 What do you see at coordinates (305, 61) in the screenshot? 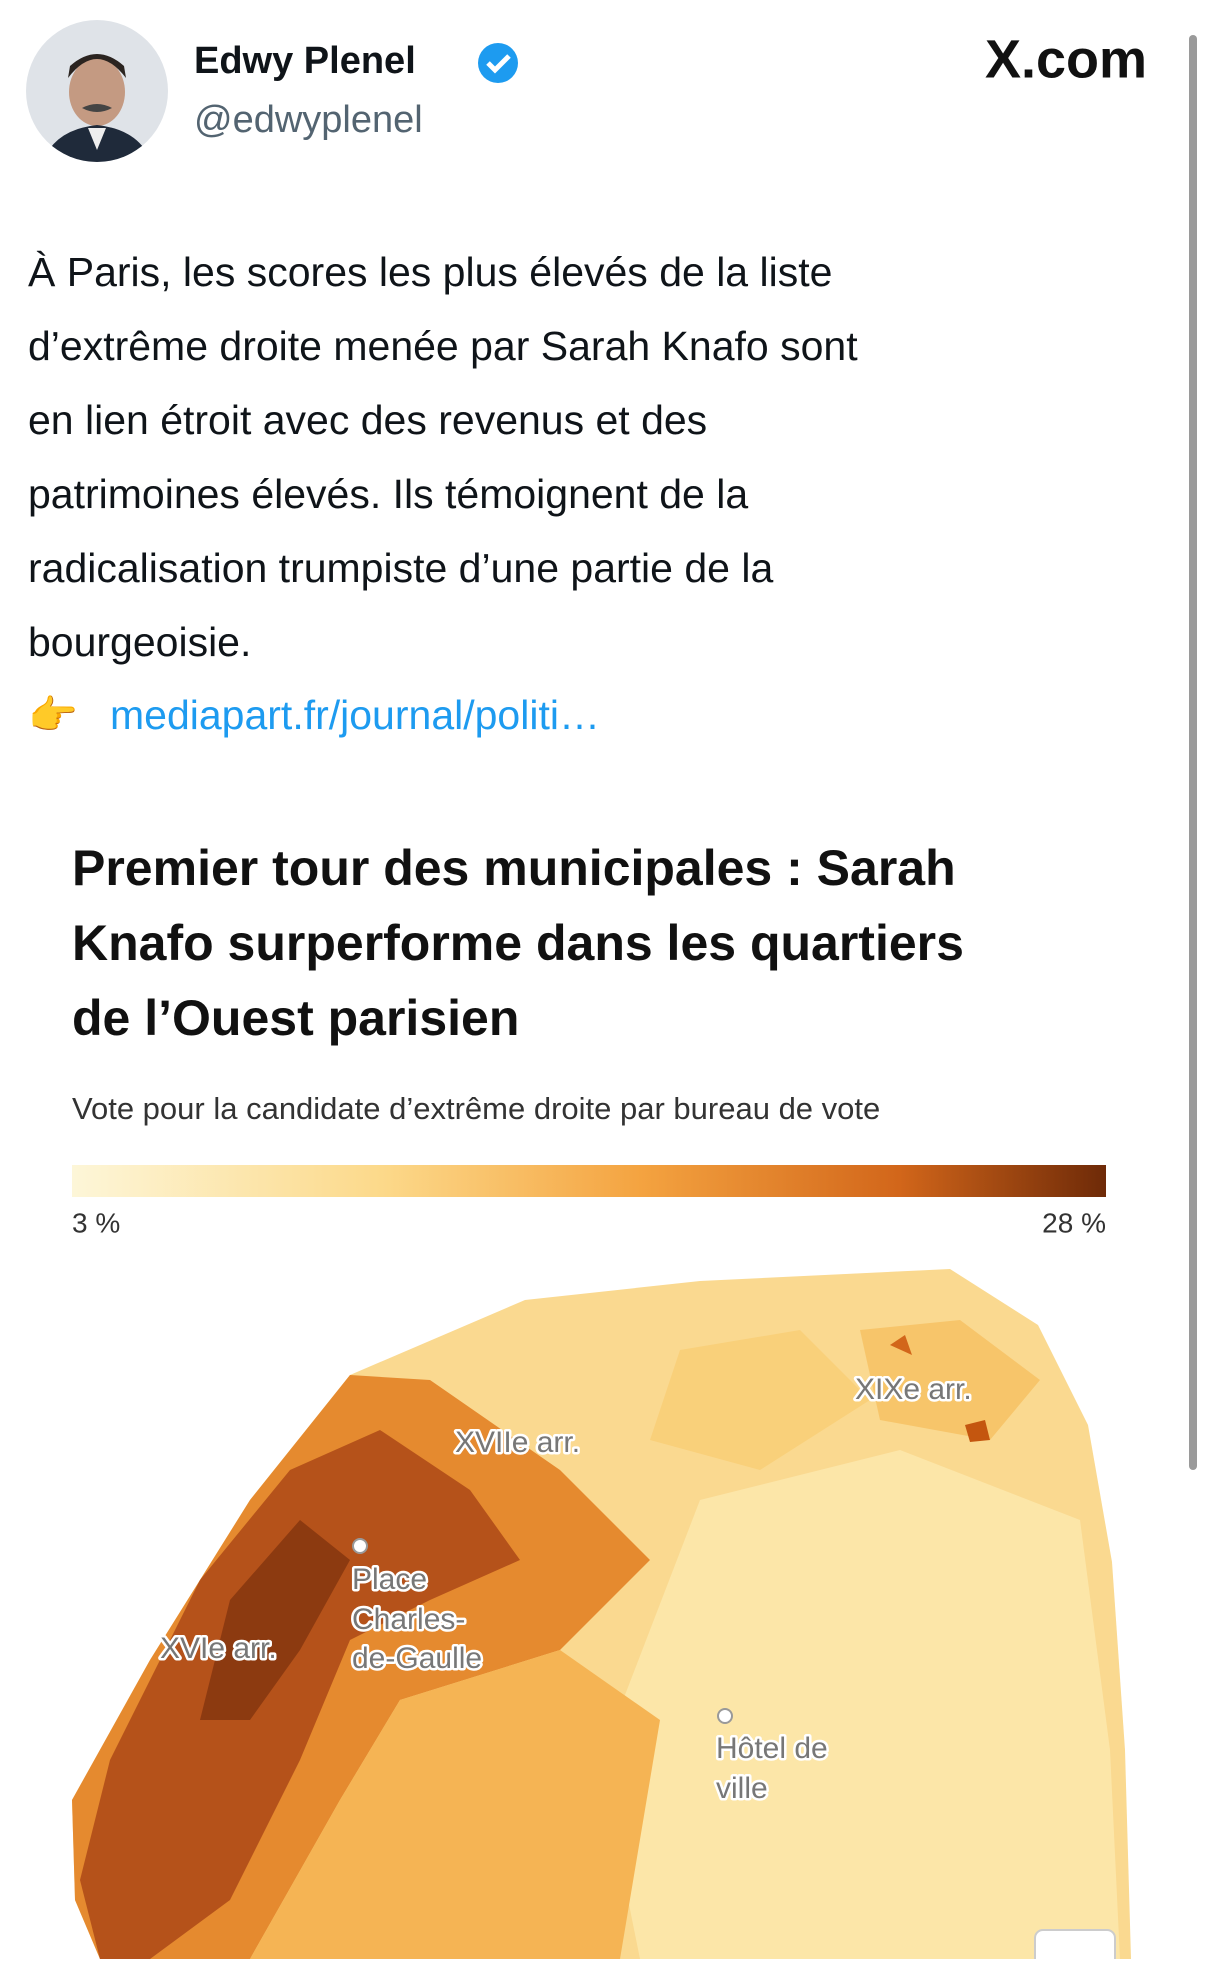
I see `author-name: Edwy Plenel` at bounding box center [305, 61].